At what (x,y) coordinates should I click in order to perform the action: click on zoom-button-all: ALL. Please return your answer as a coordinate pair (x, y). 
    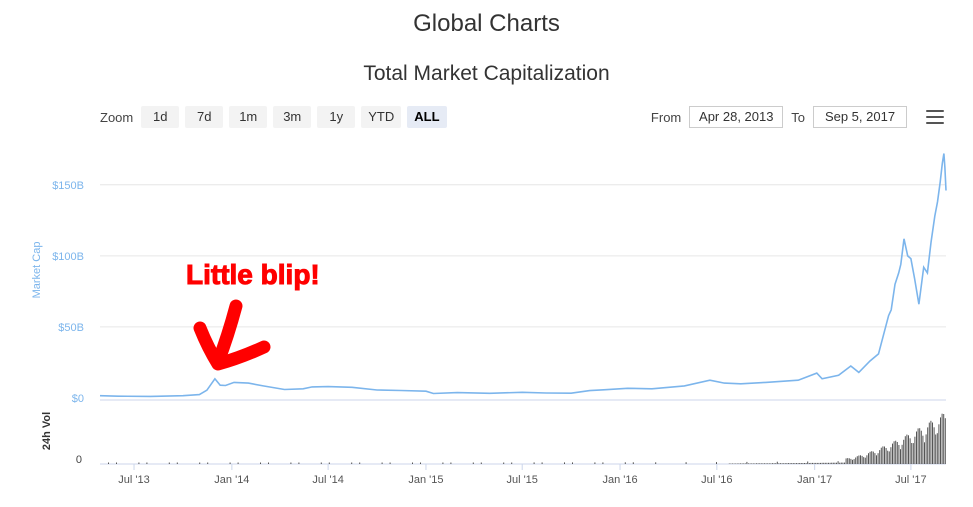
    Looking at the image, I should click on (427, 117).